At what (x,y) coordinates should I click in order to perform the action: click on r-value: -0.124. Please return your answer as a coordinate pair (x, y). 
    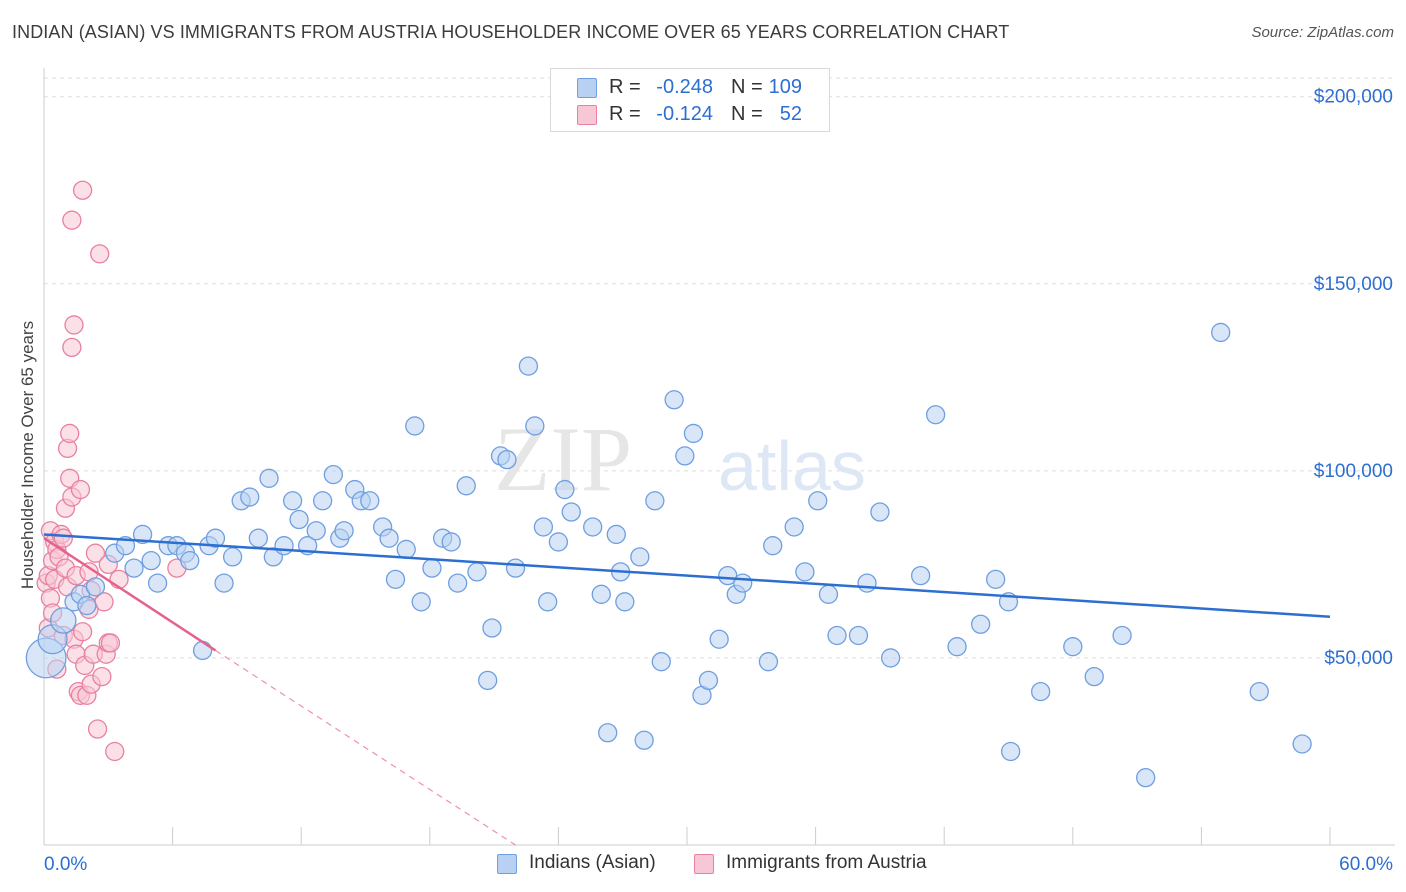
    Looking at the image, I should click on (684, 114).